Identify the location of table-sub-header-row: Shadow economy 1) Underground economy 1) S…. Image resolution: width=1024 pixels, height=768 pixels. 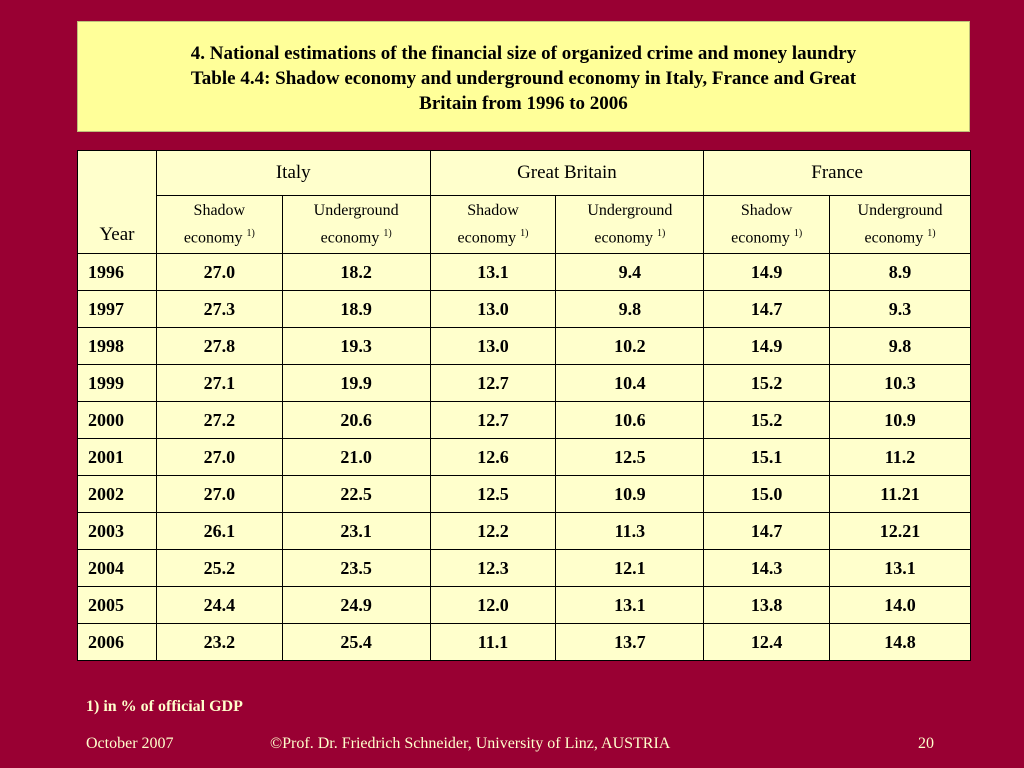
(524, 224).